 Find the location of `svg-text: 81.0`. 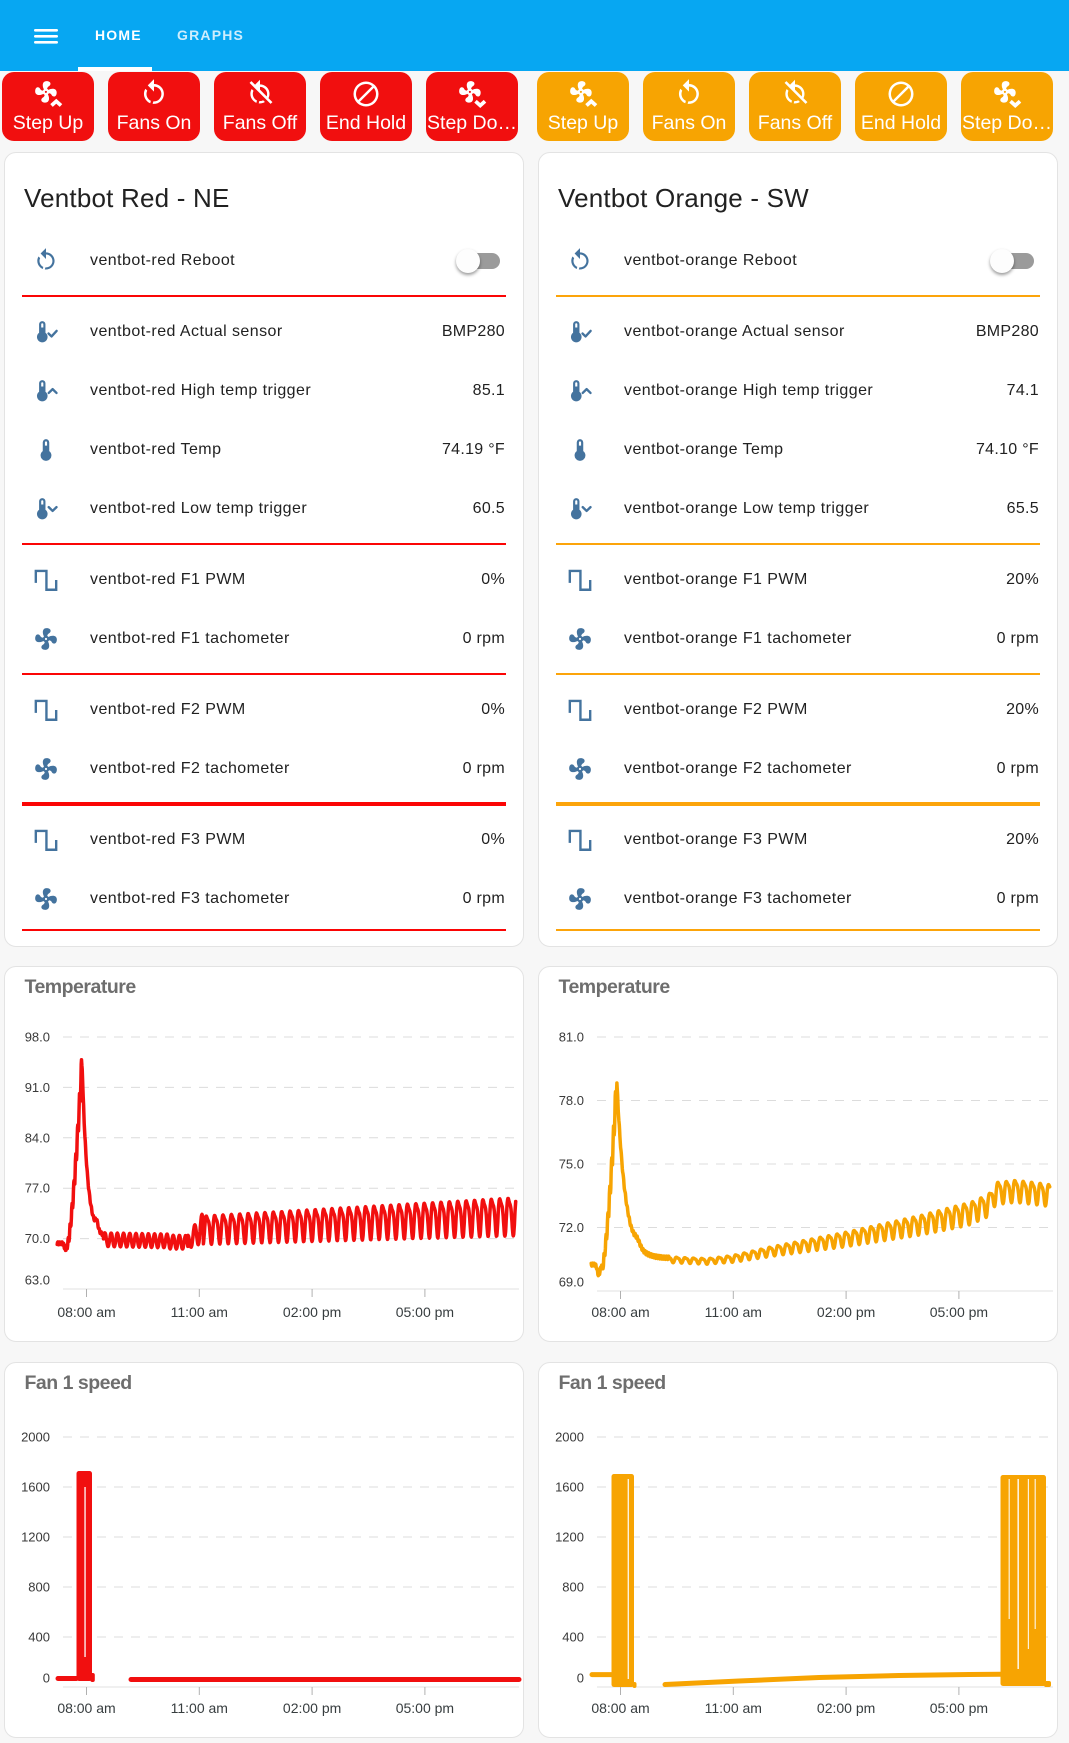

svg-text: 81.0 is located at coordinates (571, 1037).